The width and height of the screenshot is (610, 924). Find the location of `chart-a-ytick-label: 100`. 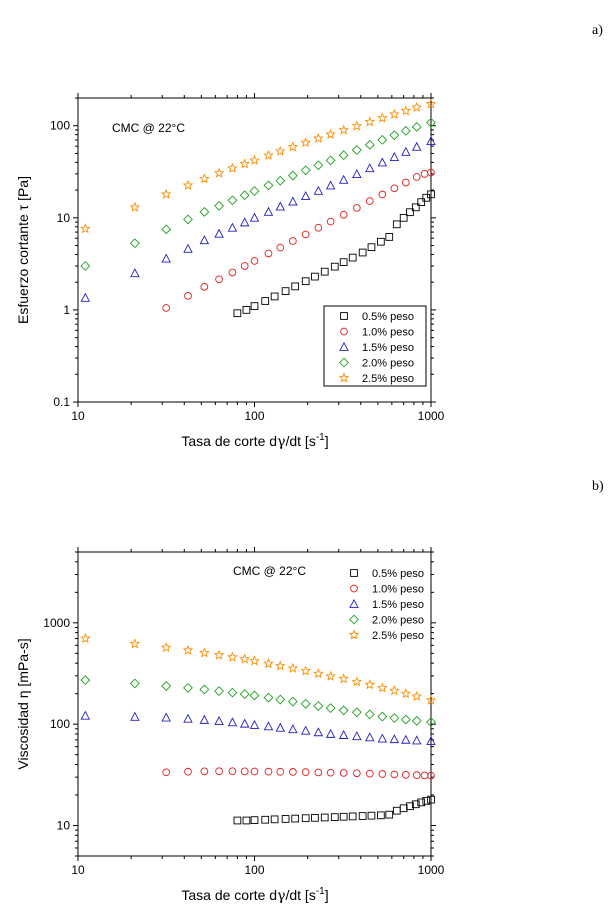

chart-a-ytick-label: 100 is located at coordinates (60, 126).